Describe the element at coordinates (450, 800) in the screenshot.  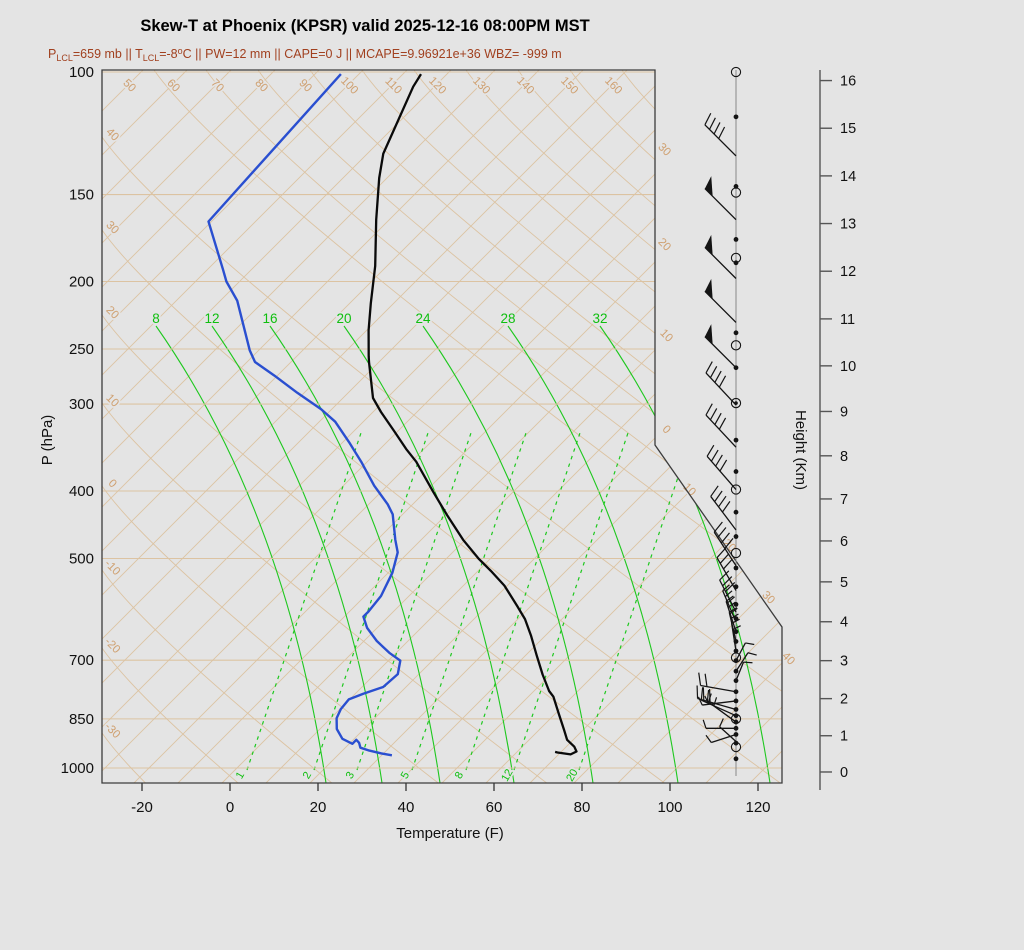
I see `temperature-axis: -20 0 20 40 60 80 100 120` at that location.